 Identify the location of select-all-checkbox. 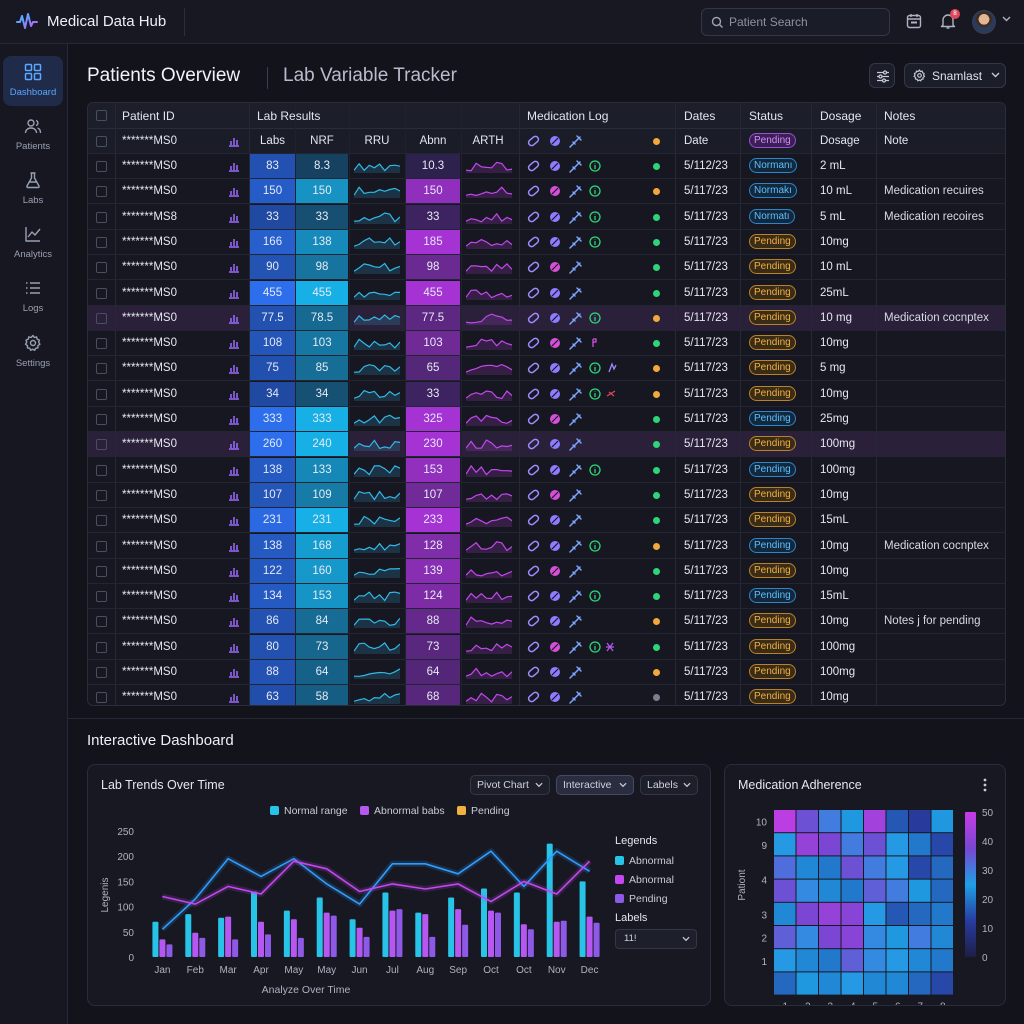
(101, 115).